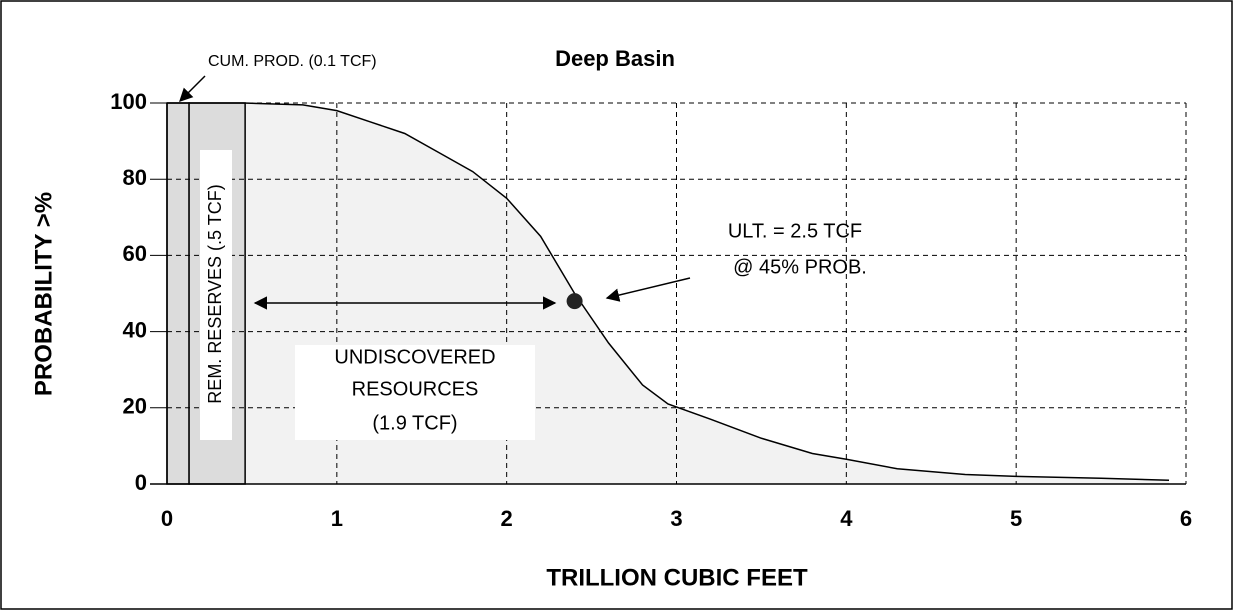 This screenshot has width=1234, height=611. I want to click on cum-prod-label: CUM. PROD. (0.1 TCF), so click(292, 61).